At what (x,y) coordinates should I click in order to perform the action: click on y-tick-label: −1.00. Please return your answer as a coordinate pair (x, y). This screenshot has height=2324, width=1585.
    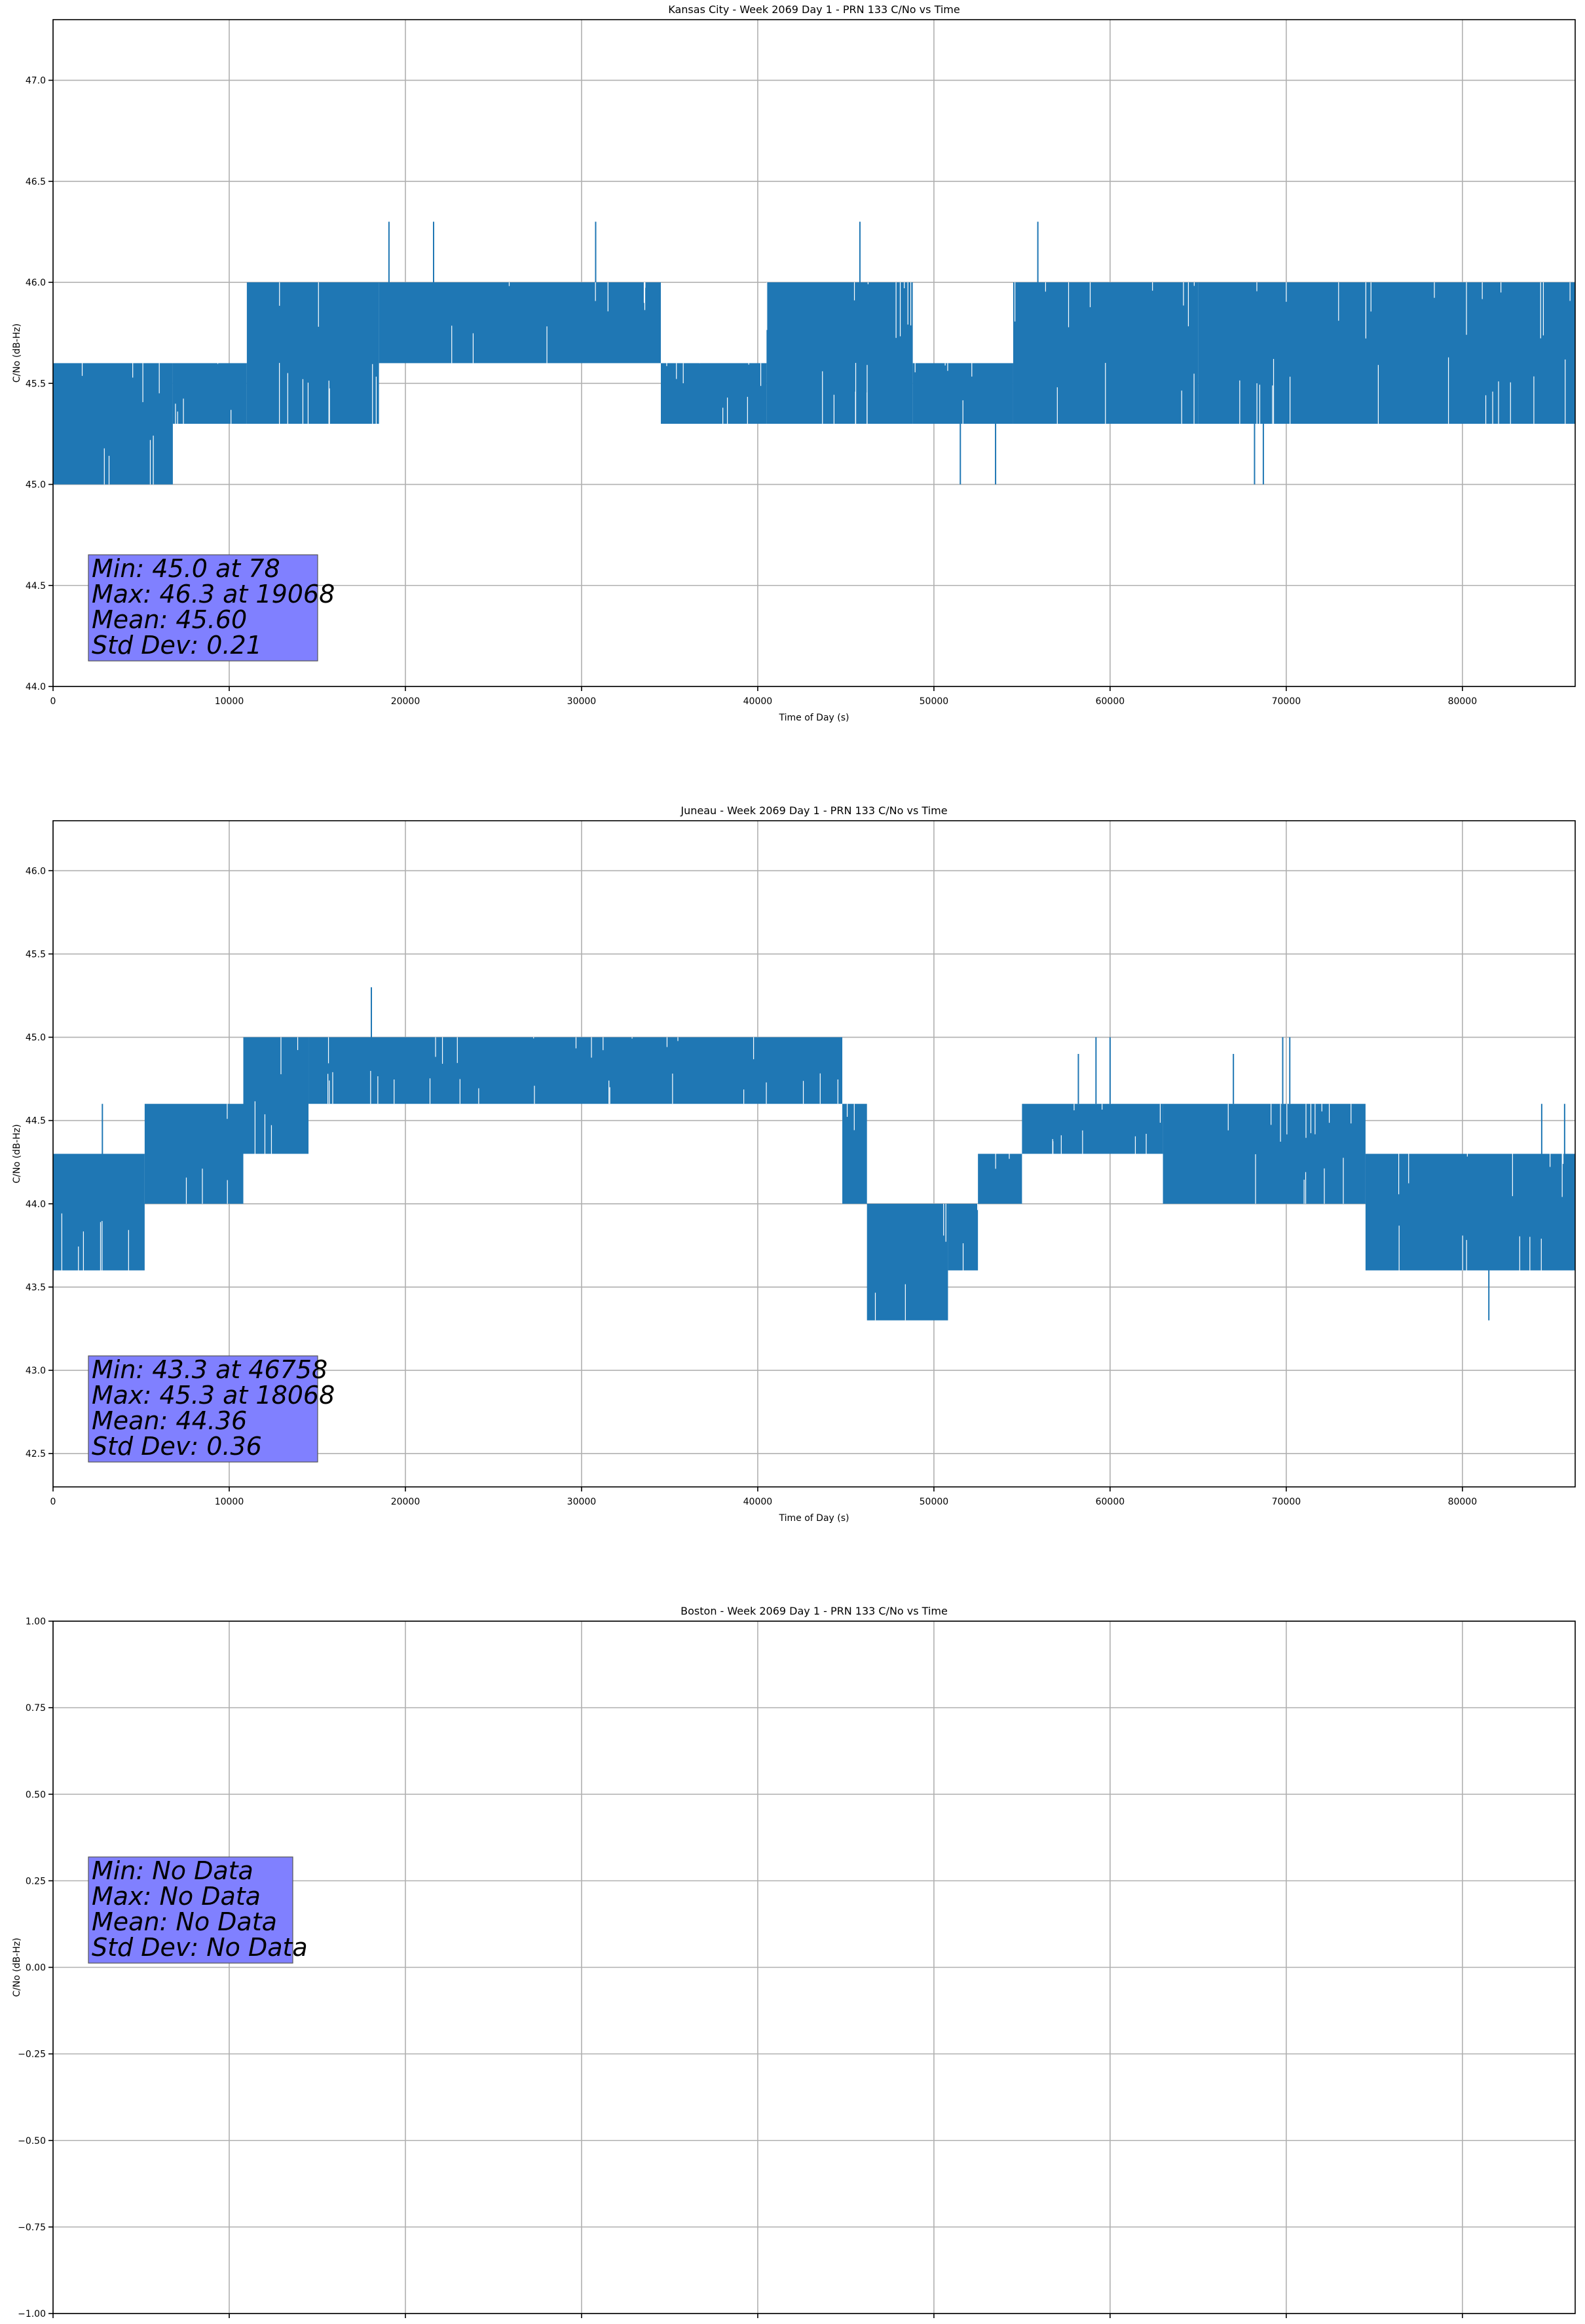
    Looking at the image, I should click on (32, 2314).